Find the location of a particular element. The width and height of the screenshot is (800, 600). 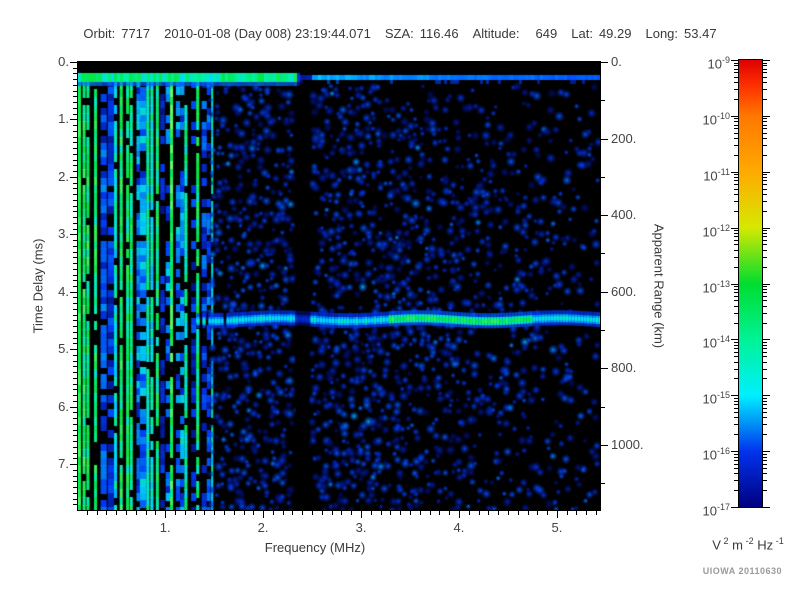

y-right-major-tick is located at coordinates (604, 62).